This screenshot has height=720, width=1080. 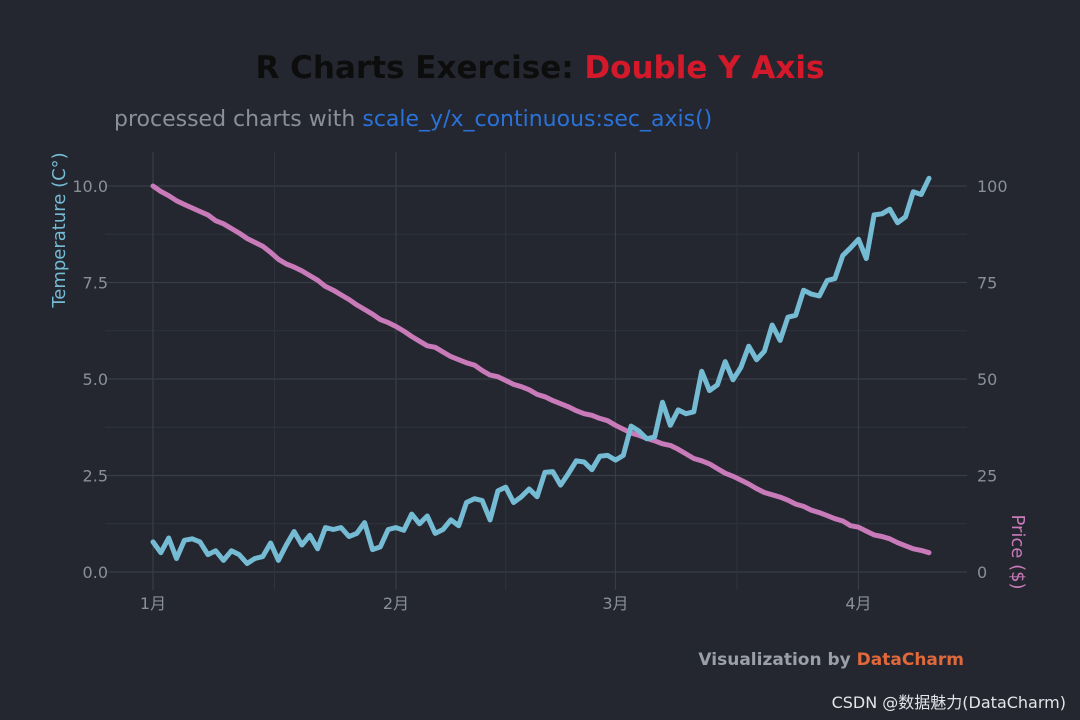 What do you see at coordinates (910, 660) in the screenshot?
I see `caption-brand: DataCharm` at bounding box center [910, 660].